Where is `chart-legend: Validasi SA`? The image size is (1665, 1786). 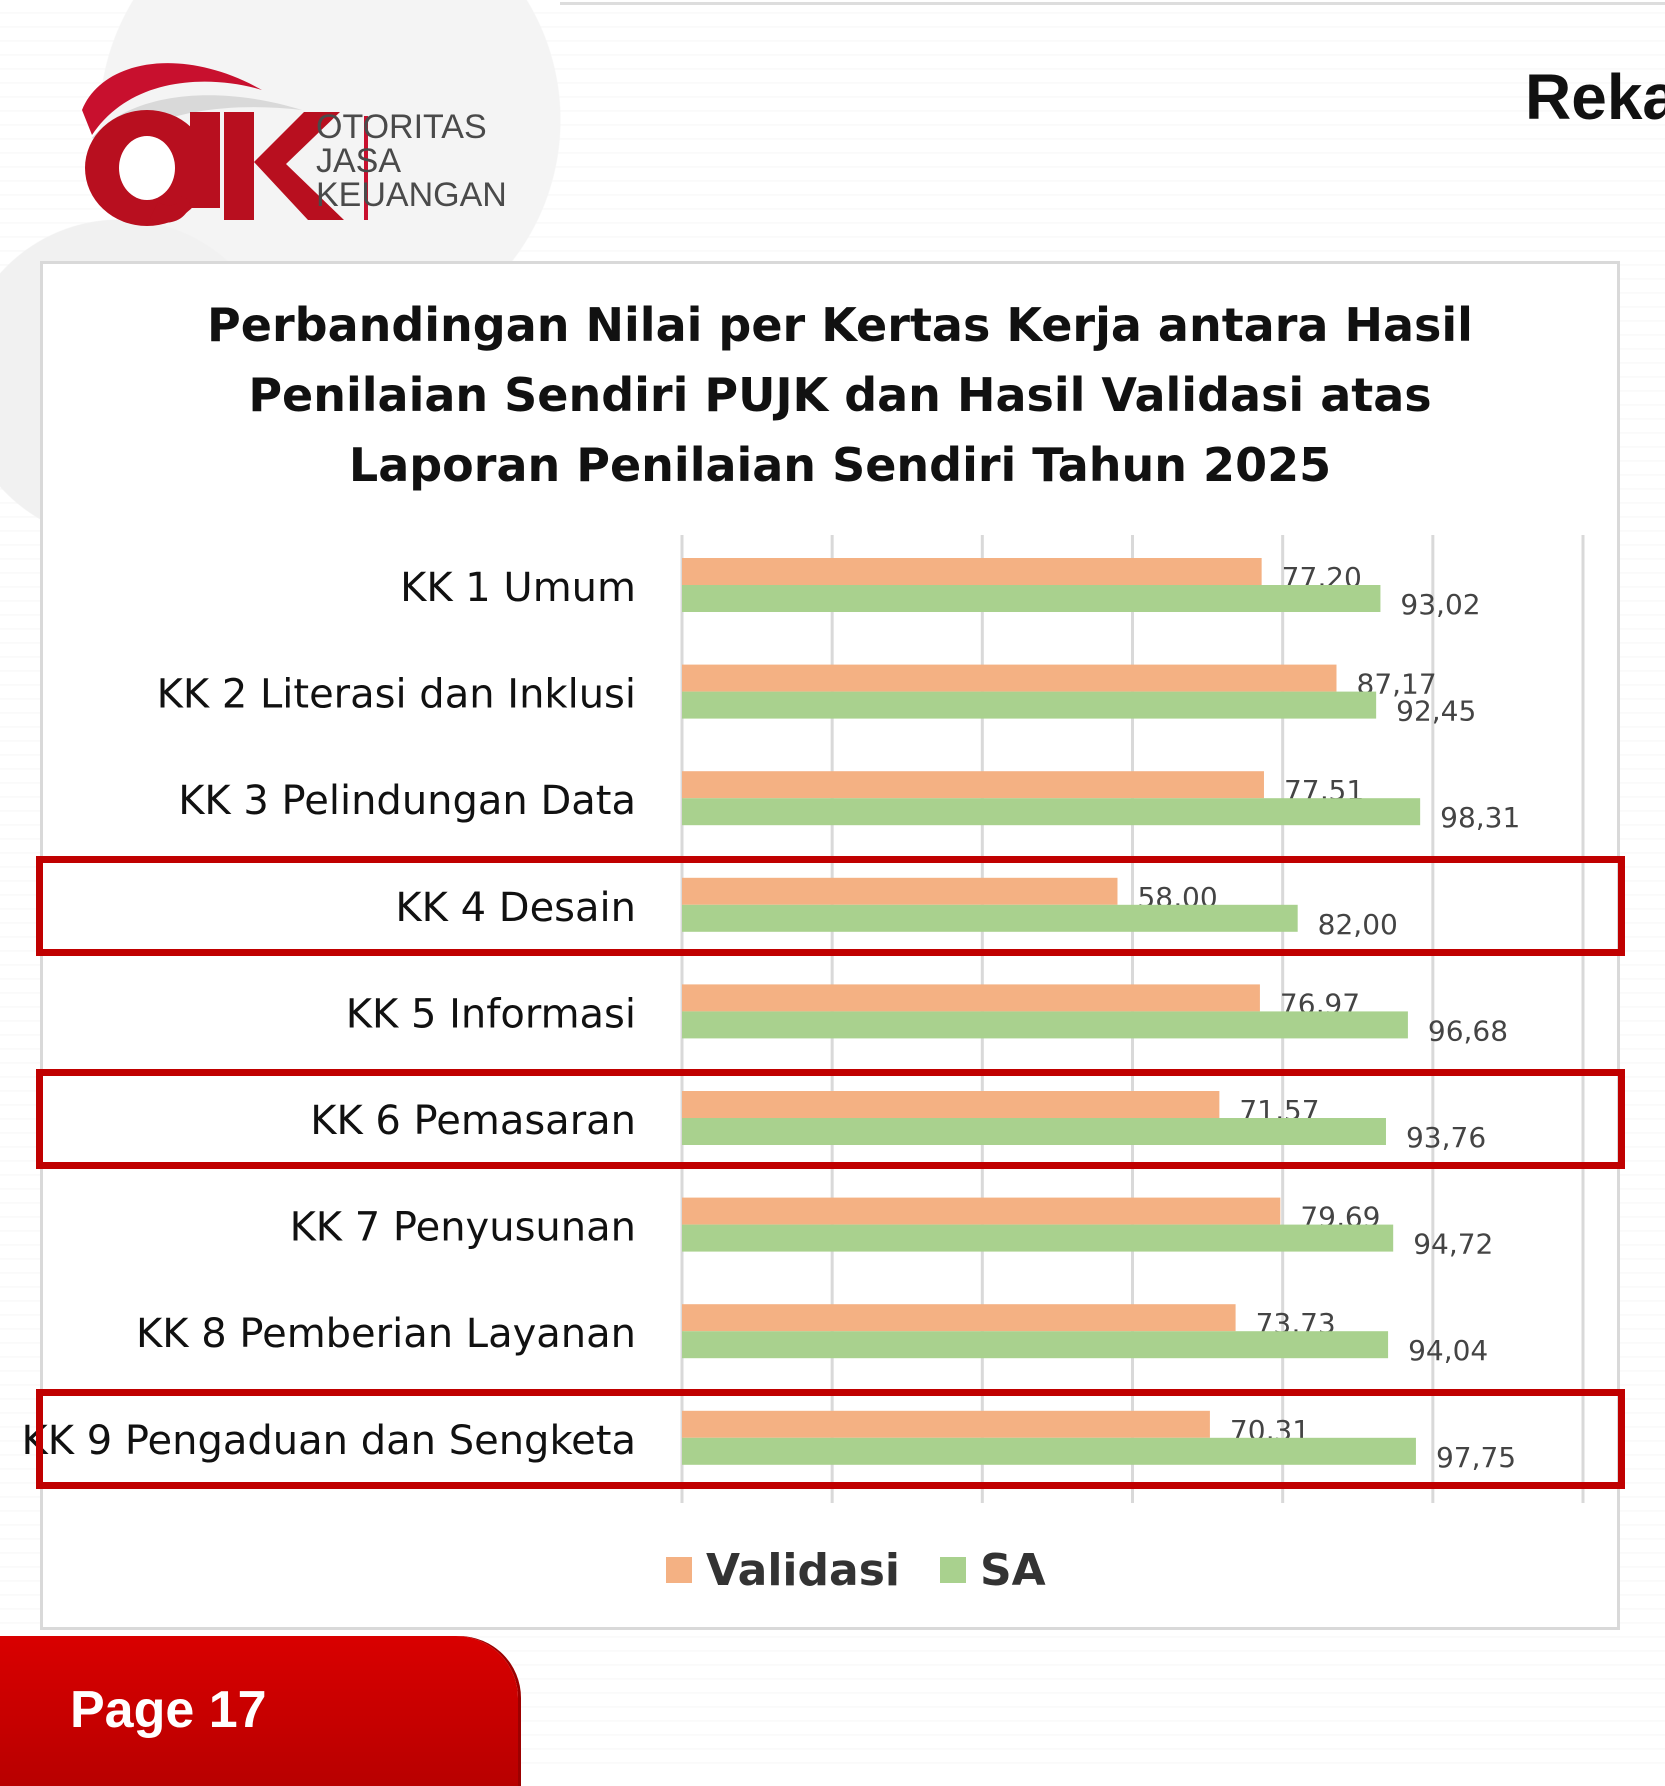 chart-legend: Validasi SA is located at coordinates (876, 1570).